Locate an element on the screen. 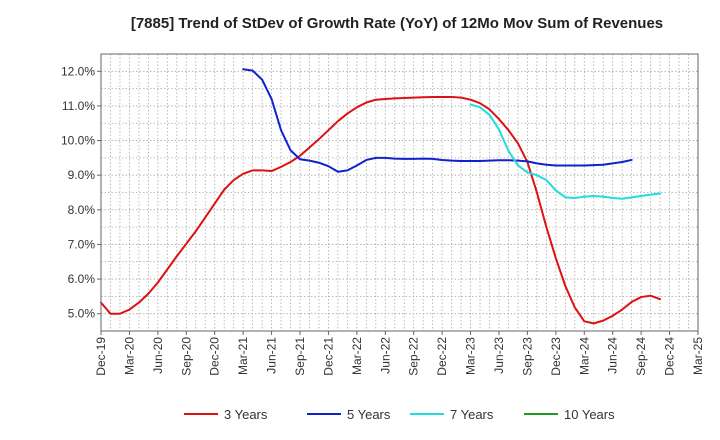 The width and height of the screenshot is (720, 440). x-tick-label: Jun-24 is located at coordinates (613, 355).